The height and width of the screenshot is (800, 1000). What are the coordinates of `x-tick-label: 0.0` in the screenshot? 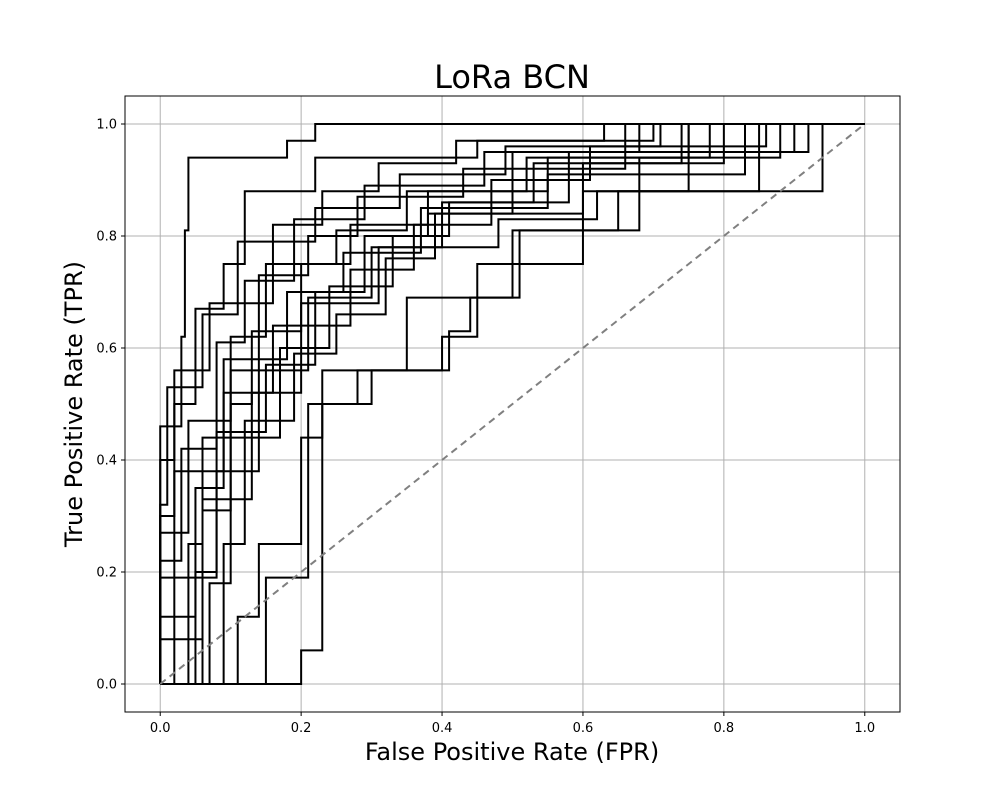 It's located at (160, 728).